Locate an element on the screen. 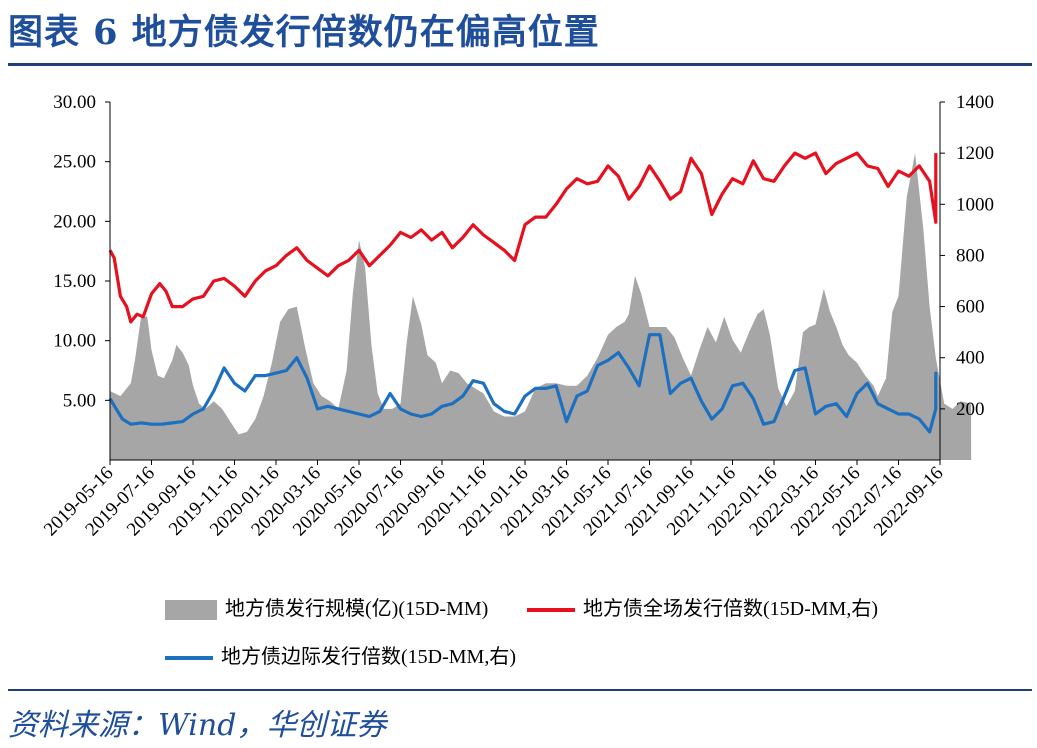 This screenshot has width=1037, height=748. left-tick-label: 25.00 is located at coordinates (74, 162).